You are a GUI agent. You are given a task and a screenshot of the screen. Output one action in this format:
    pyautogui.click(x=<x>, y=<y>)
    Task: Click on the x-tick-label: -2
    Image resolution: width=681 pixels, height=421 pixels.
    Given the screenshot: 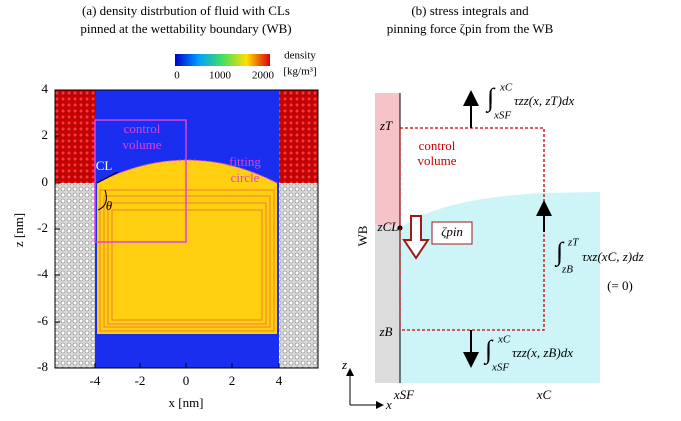 What is the action you would take?
    pyautogui.click(x=140, y=380)
    